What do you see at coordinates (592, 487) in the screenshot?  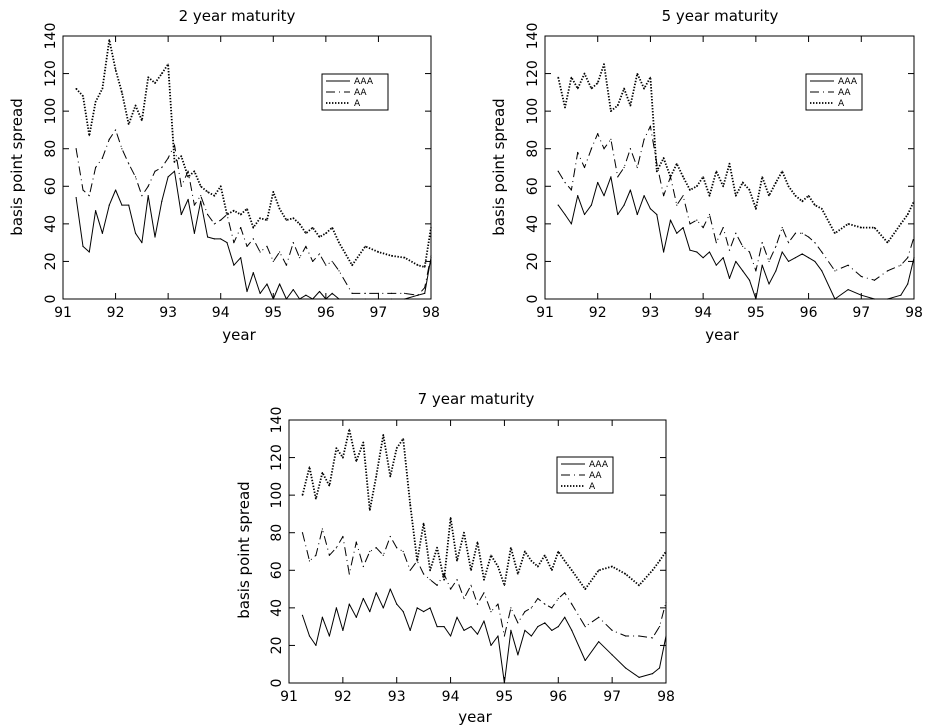 I see `legend-label-a: A` at bounding box center [592, 487].